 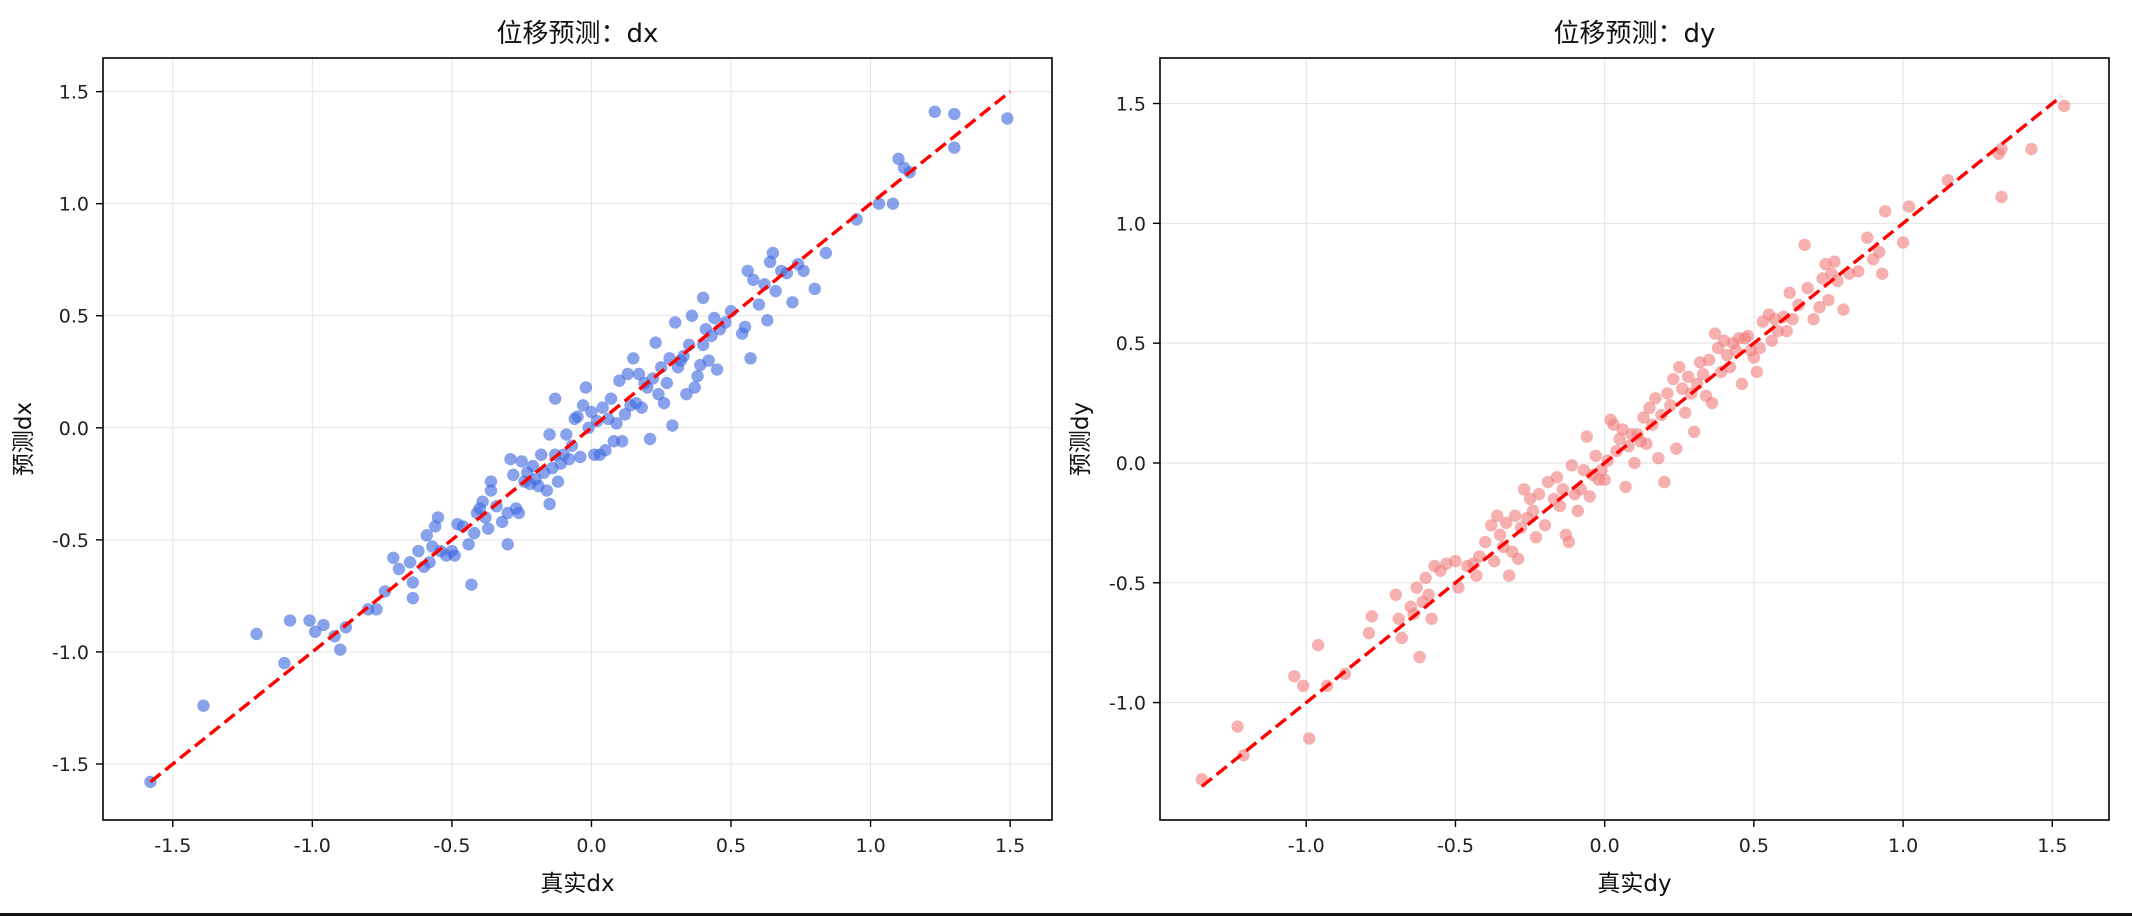 I want to click on dy-y-tick-label: 0.0, so click(x=1131, y=464).